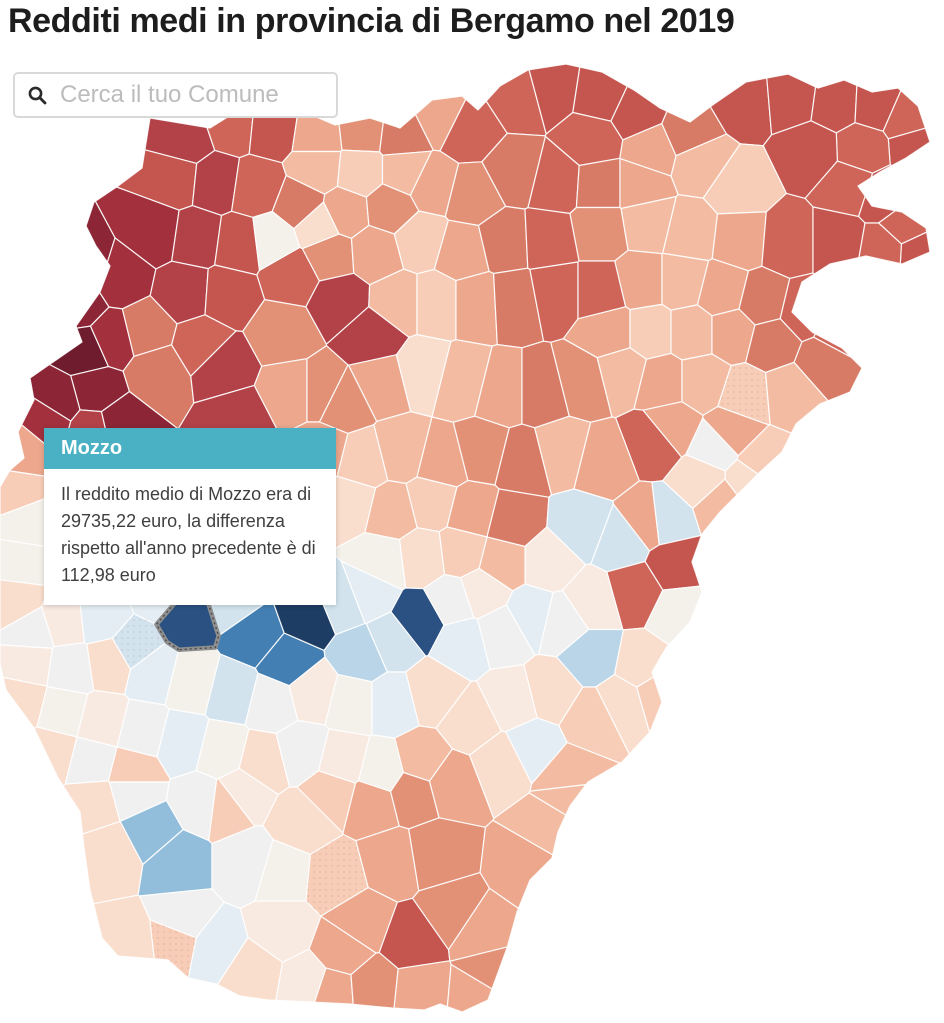 This screenshot has height=1023, width=944. I want to click on search-icon, so click(37, 95).